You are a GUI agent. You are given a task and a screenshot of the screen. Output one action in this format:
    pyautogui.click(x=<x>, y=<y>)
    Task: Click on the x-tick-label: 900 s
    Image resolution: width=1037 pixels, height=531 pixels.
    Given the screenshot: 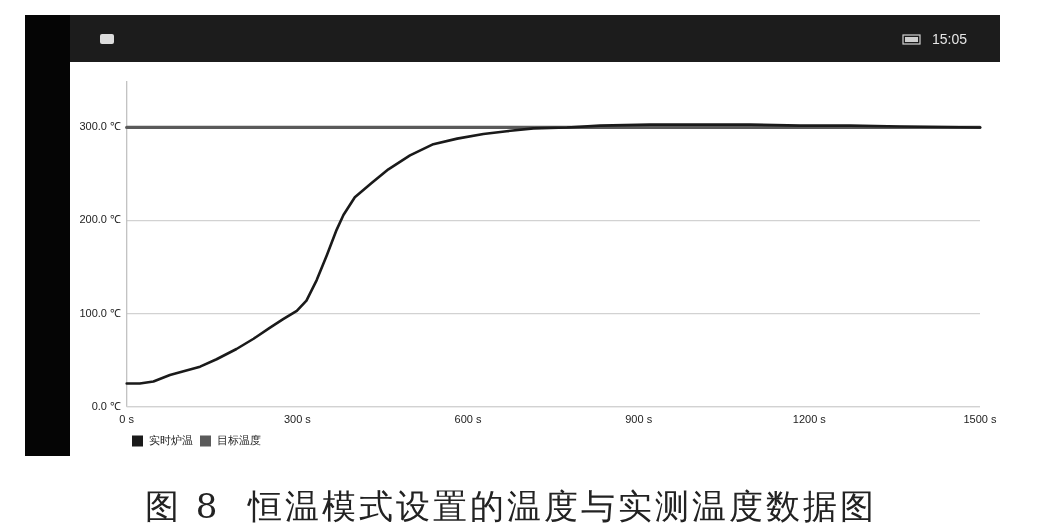 What is the action you would take?
    pyautogui.click(x=639, y=419)
    